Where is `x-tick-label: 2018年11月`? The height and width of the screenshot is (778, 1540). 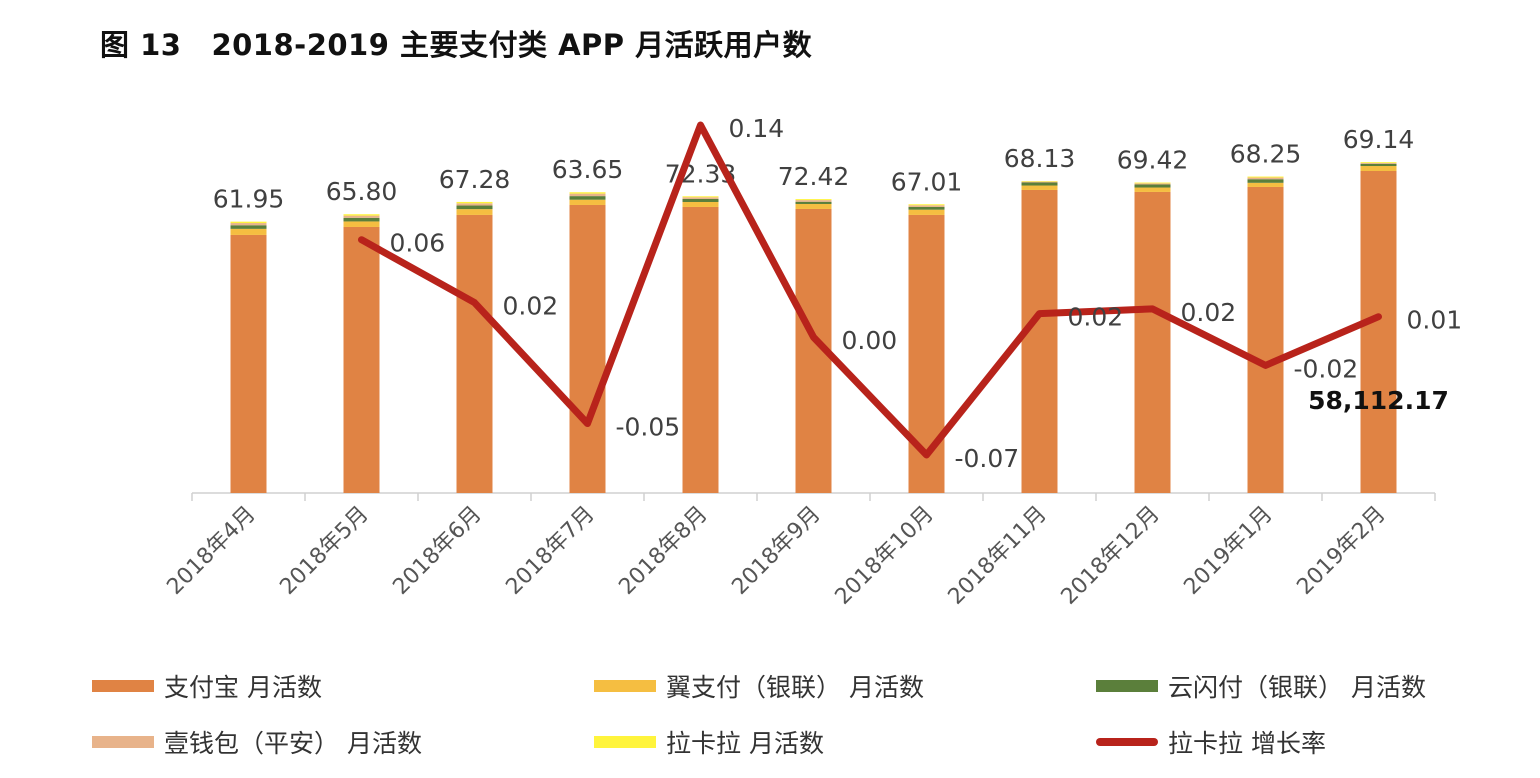 x-tick-label: 2018年11月 is located at coordinates (998, 556).